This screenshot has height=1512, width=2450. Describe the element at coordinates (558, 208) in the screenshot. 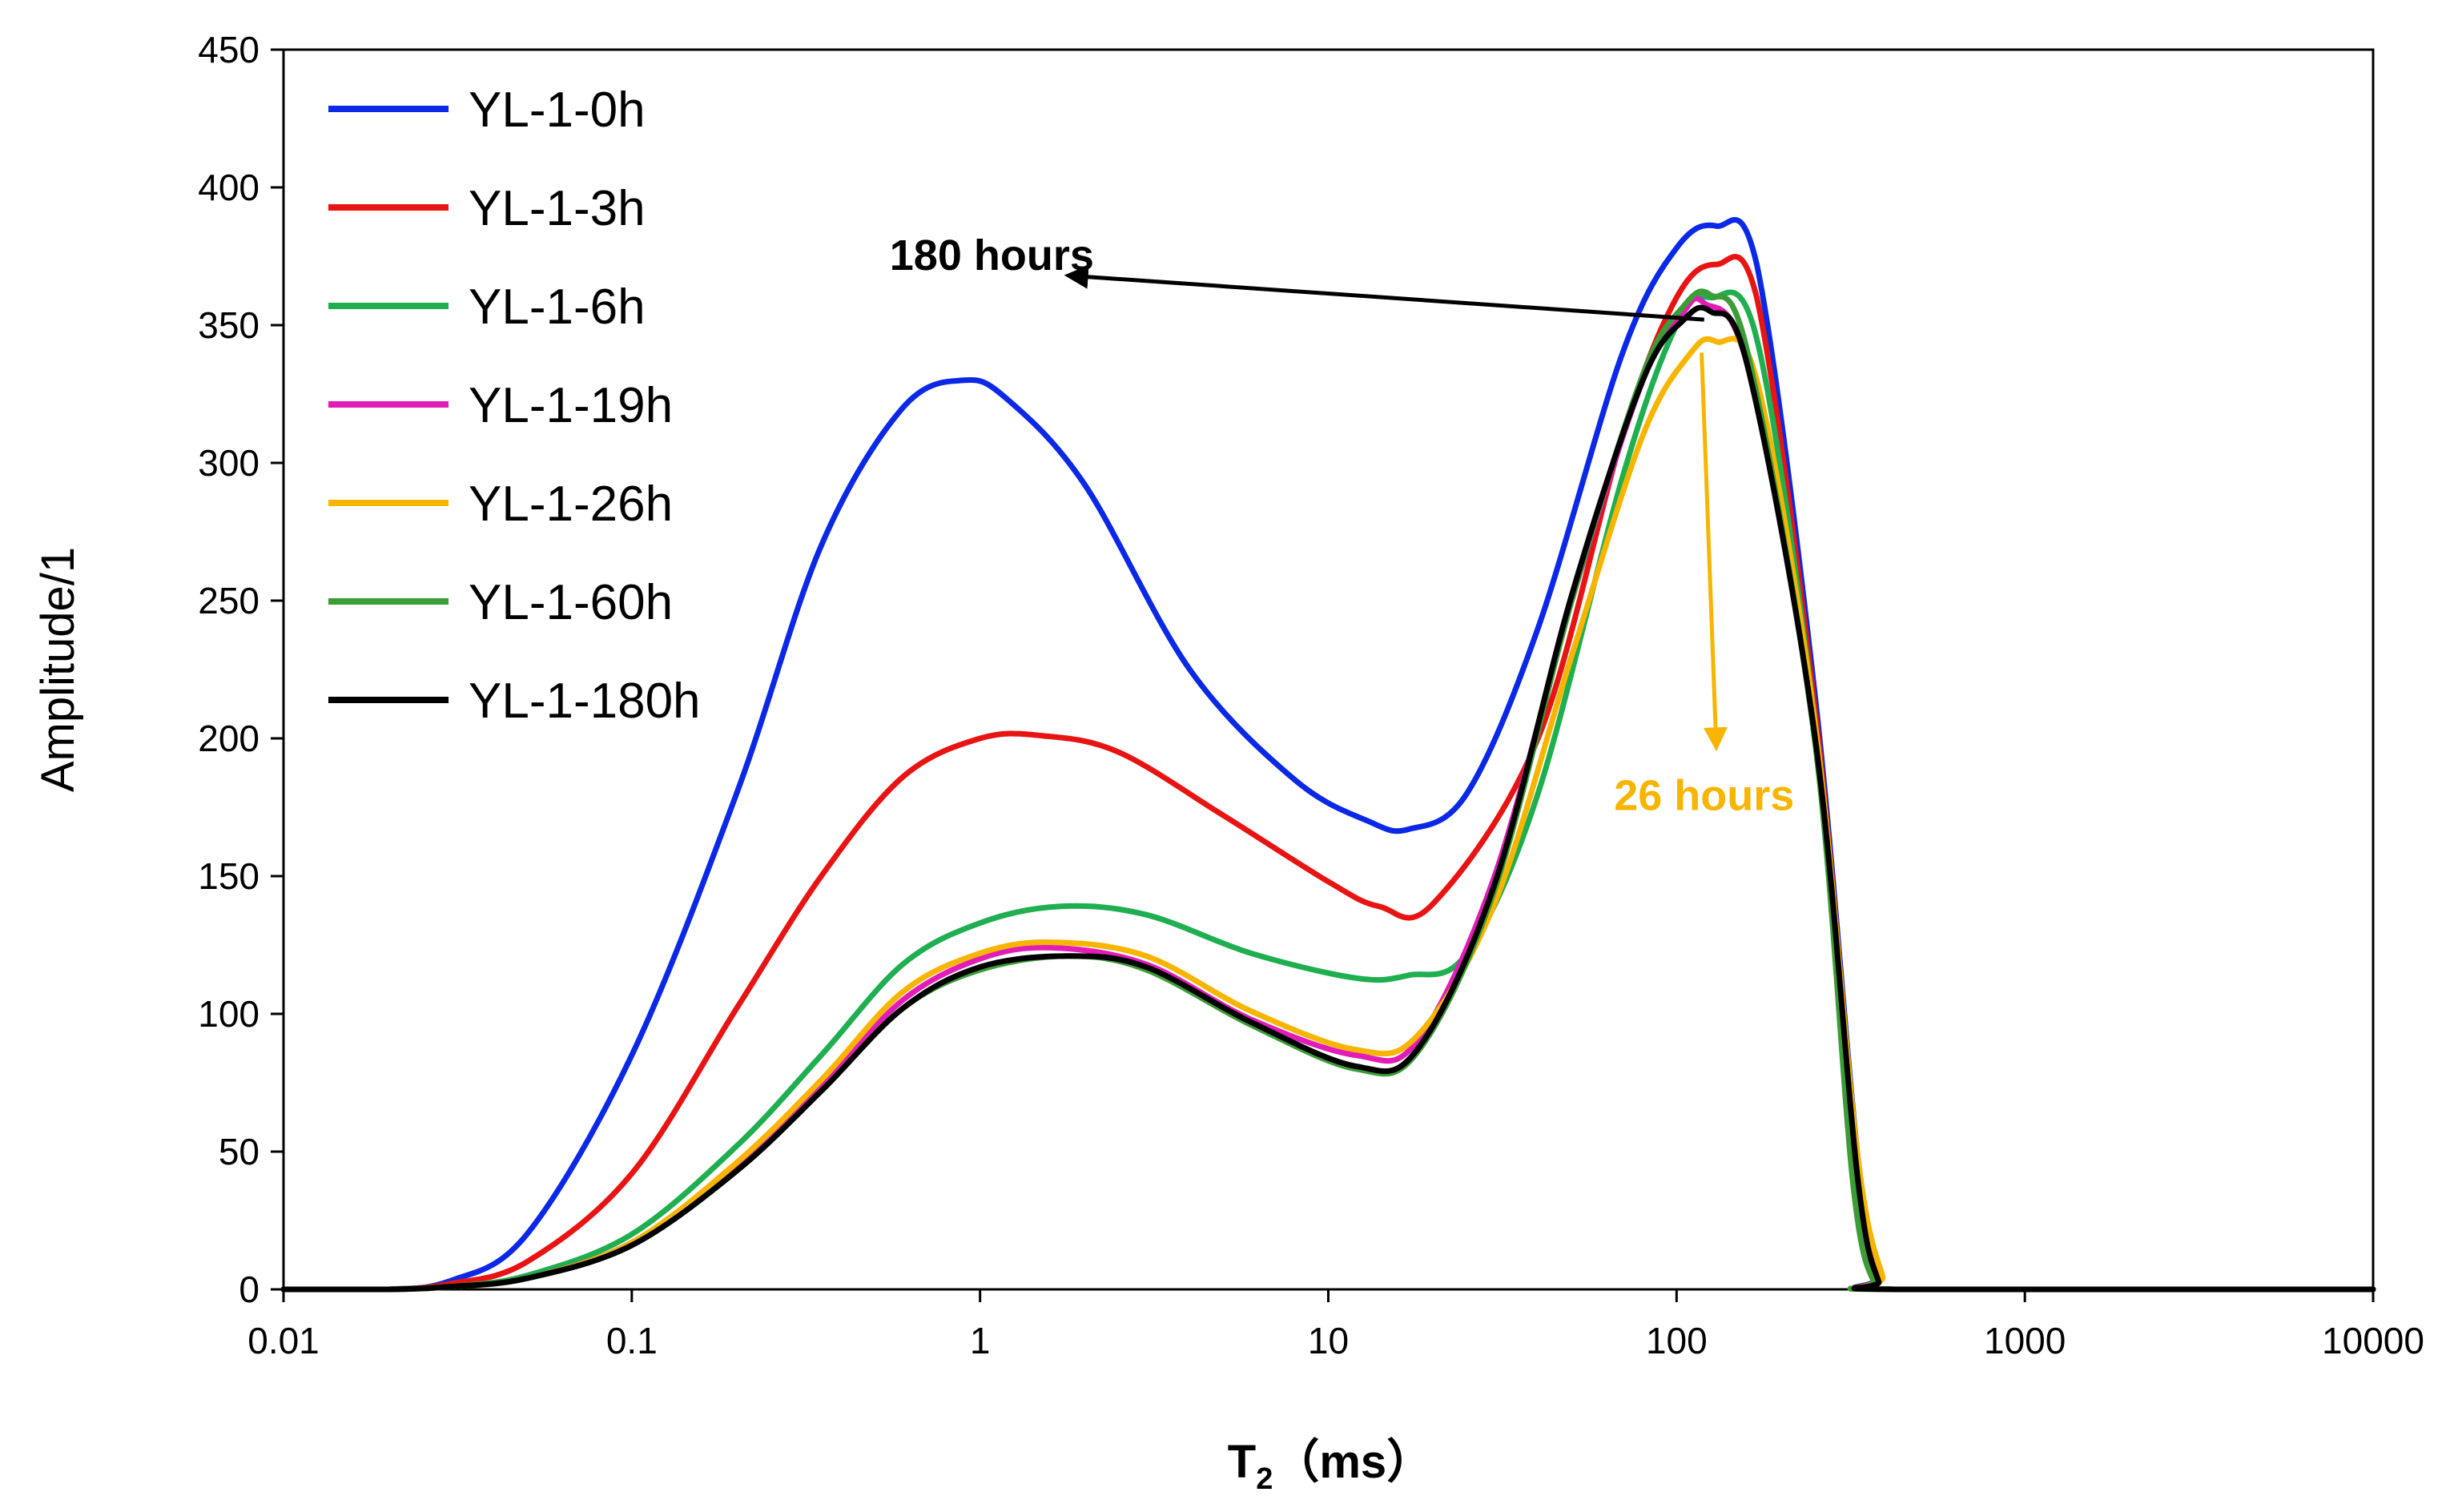

I see `legend-label: YL-1-3h` at that location.